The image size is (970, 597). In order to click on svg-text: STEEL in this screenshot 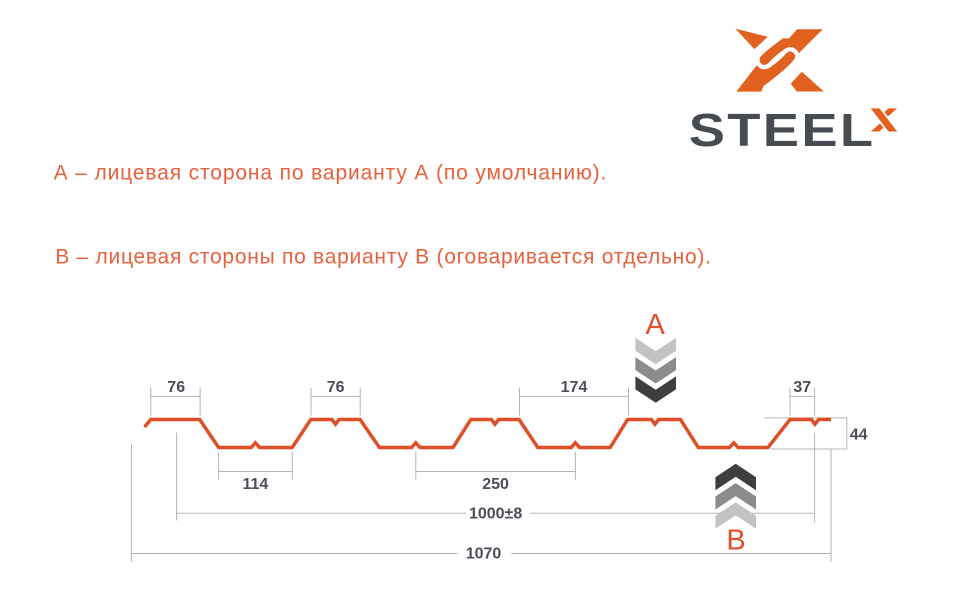, I will do `click(782, 130)`.